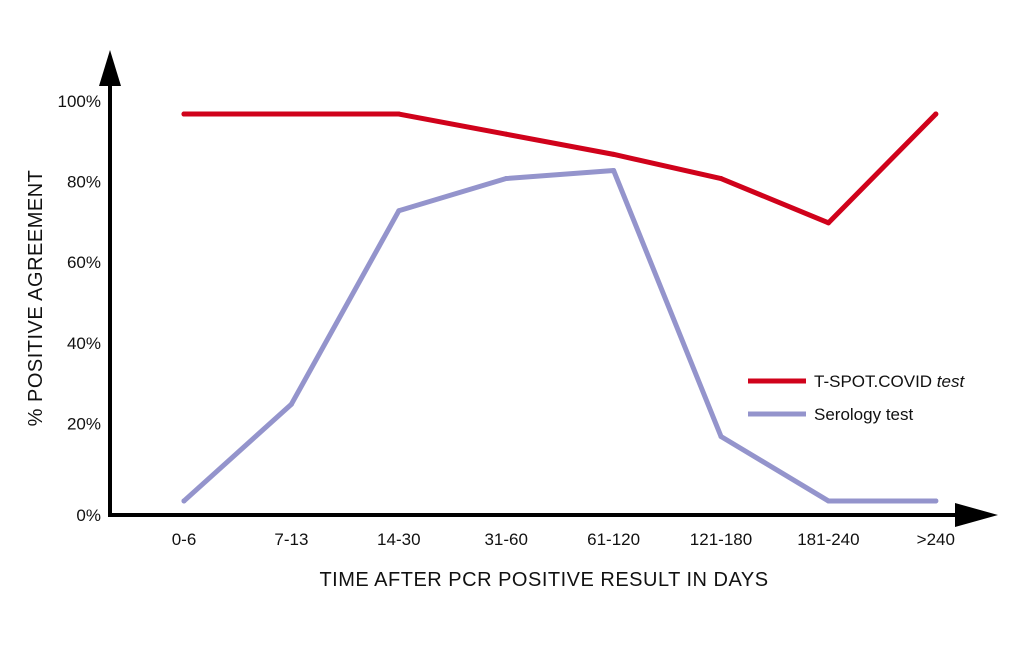 The width and height of the screenshot is (1024, 646). What do you see at coordinates (184, 539) in the screenshot?
I see `x-tick-label: 0-6` at bounding box center [184, 539].